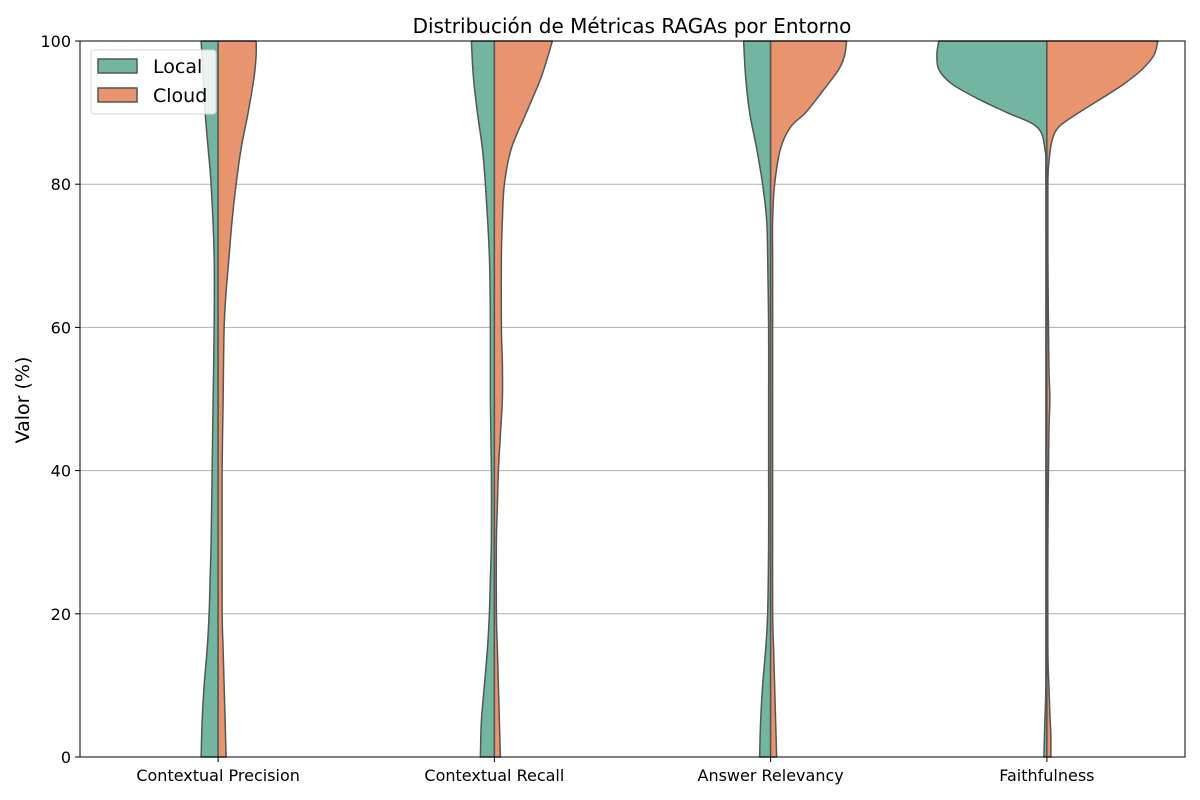 The width and height of the screenshot is (1200, 800). Describe the element at coordinates (61, 471) in the screenshot. I see `y-tick-label: 40` at that location.